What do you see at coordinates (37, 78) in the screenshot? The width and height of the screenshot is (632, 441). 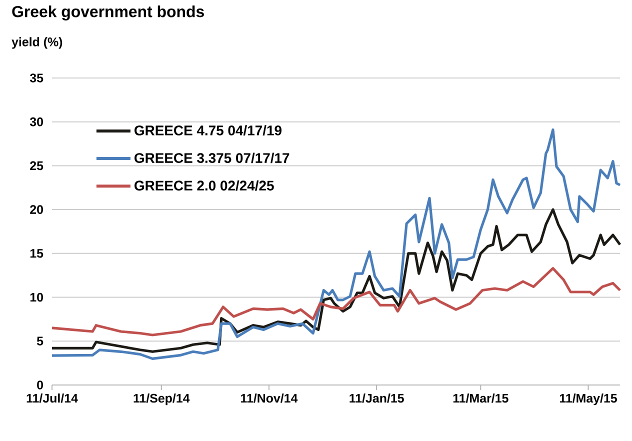 I see `y-tick-label: 35` at bounding box center [37, 78].